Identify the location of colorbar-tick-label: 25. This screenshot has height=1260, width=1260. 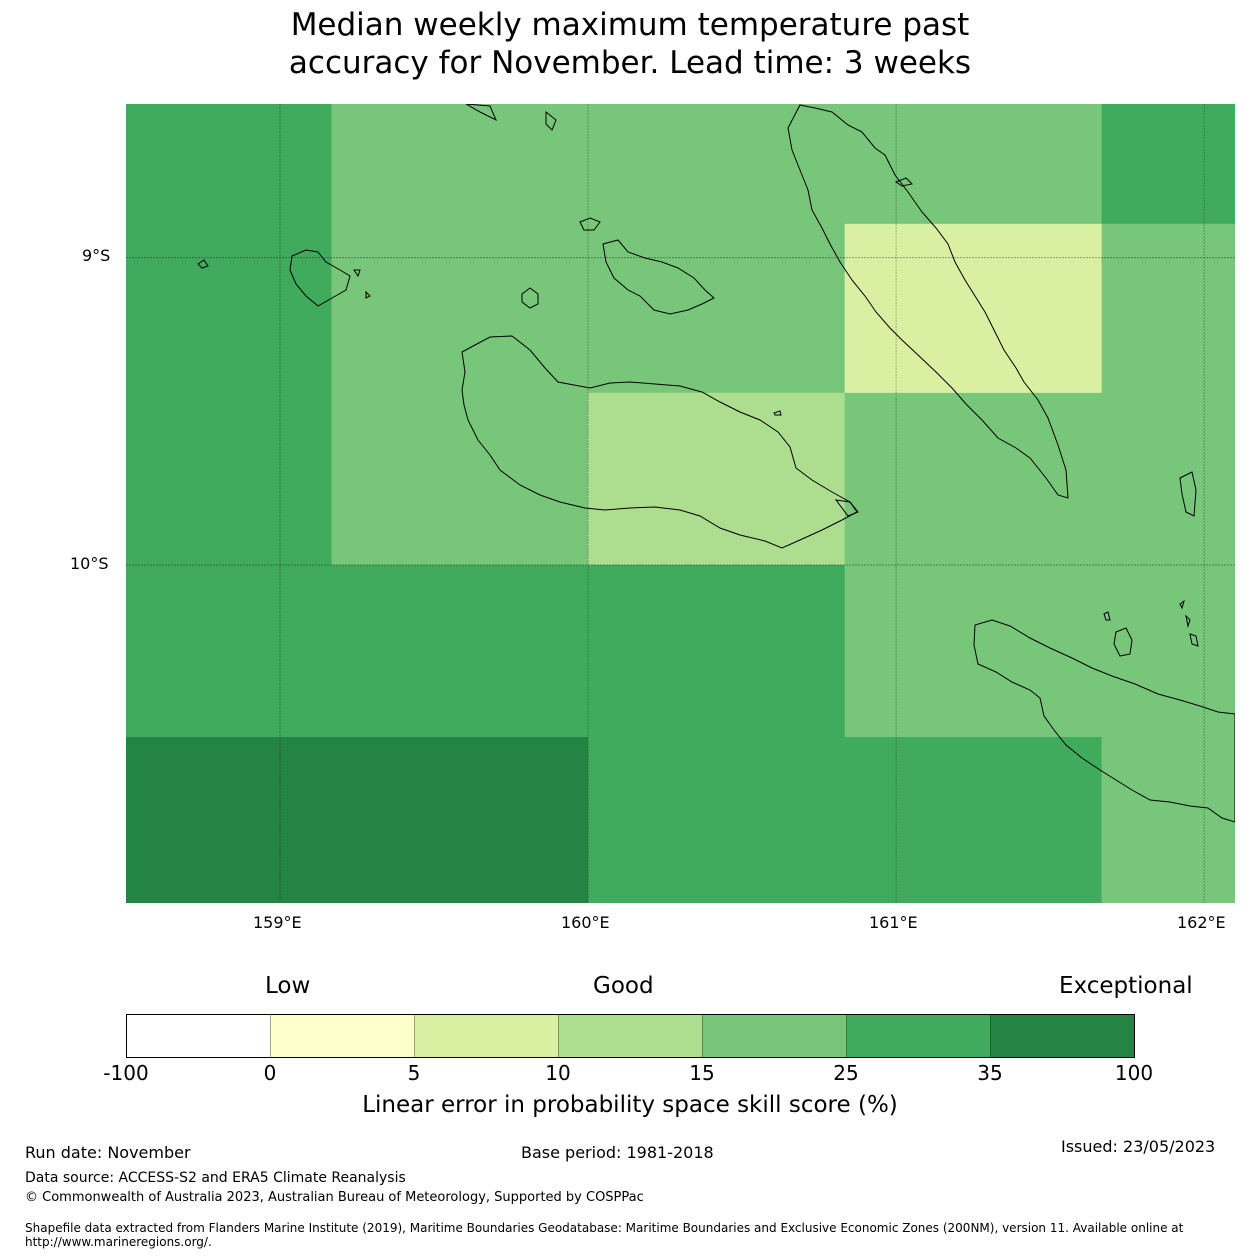
(846, 1073).